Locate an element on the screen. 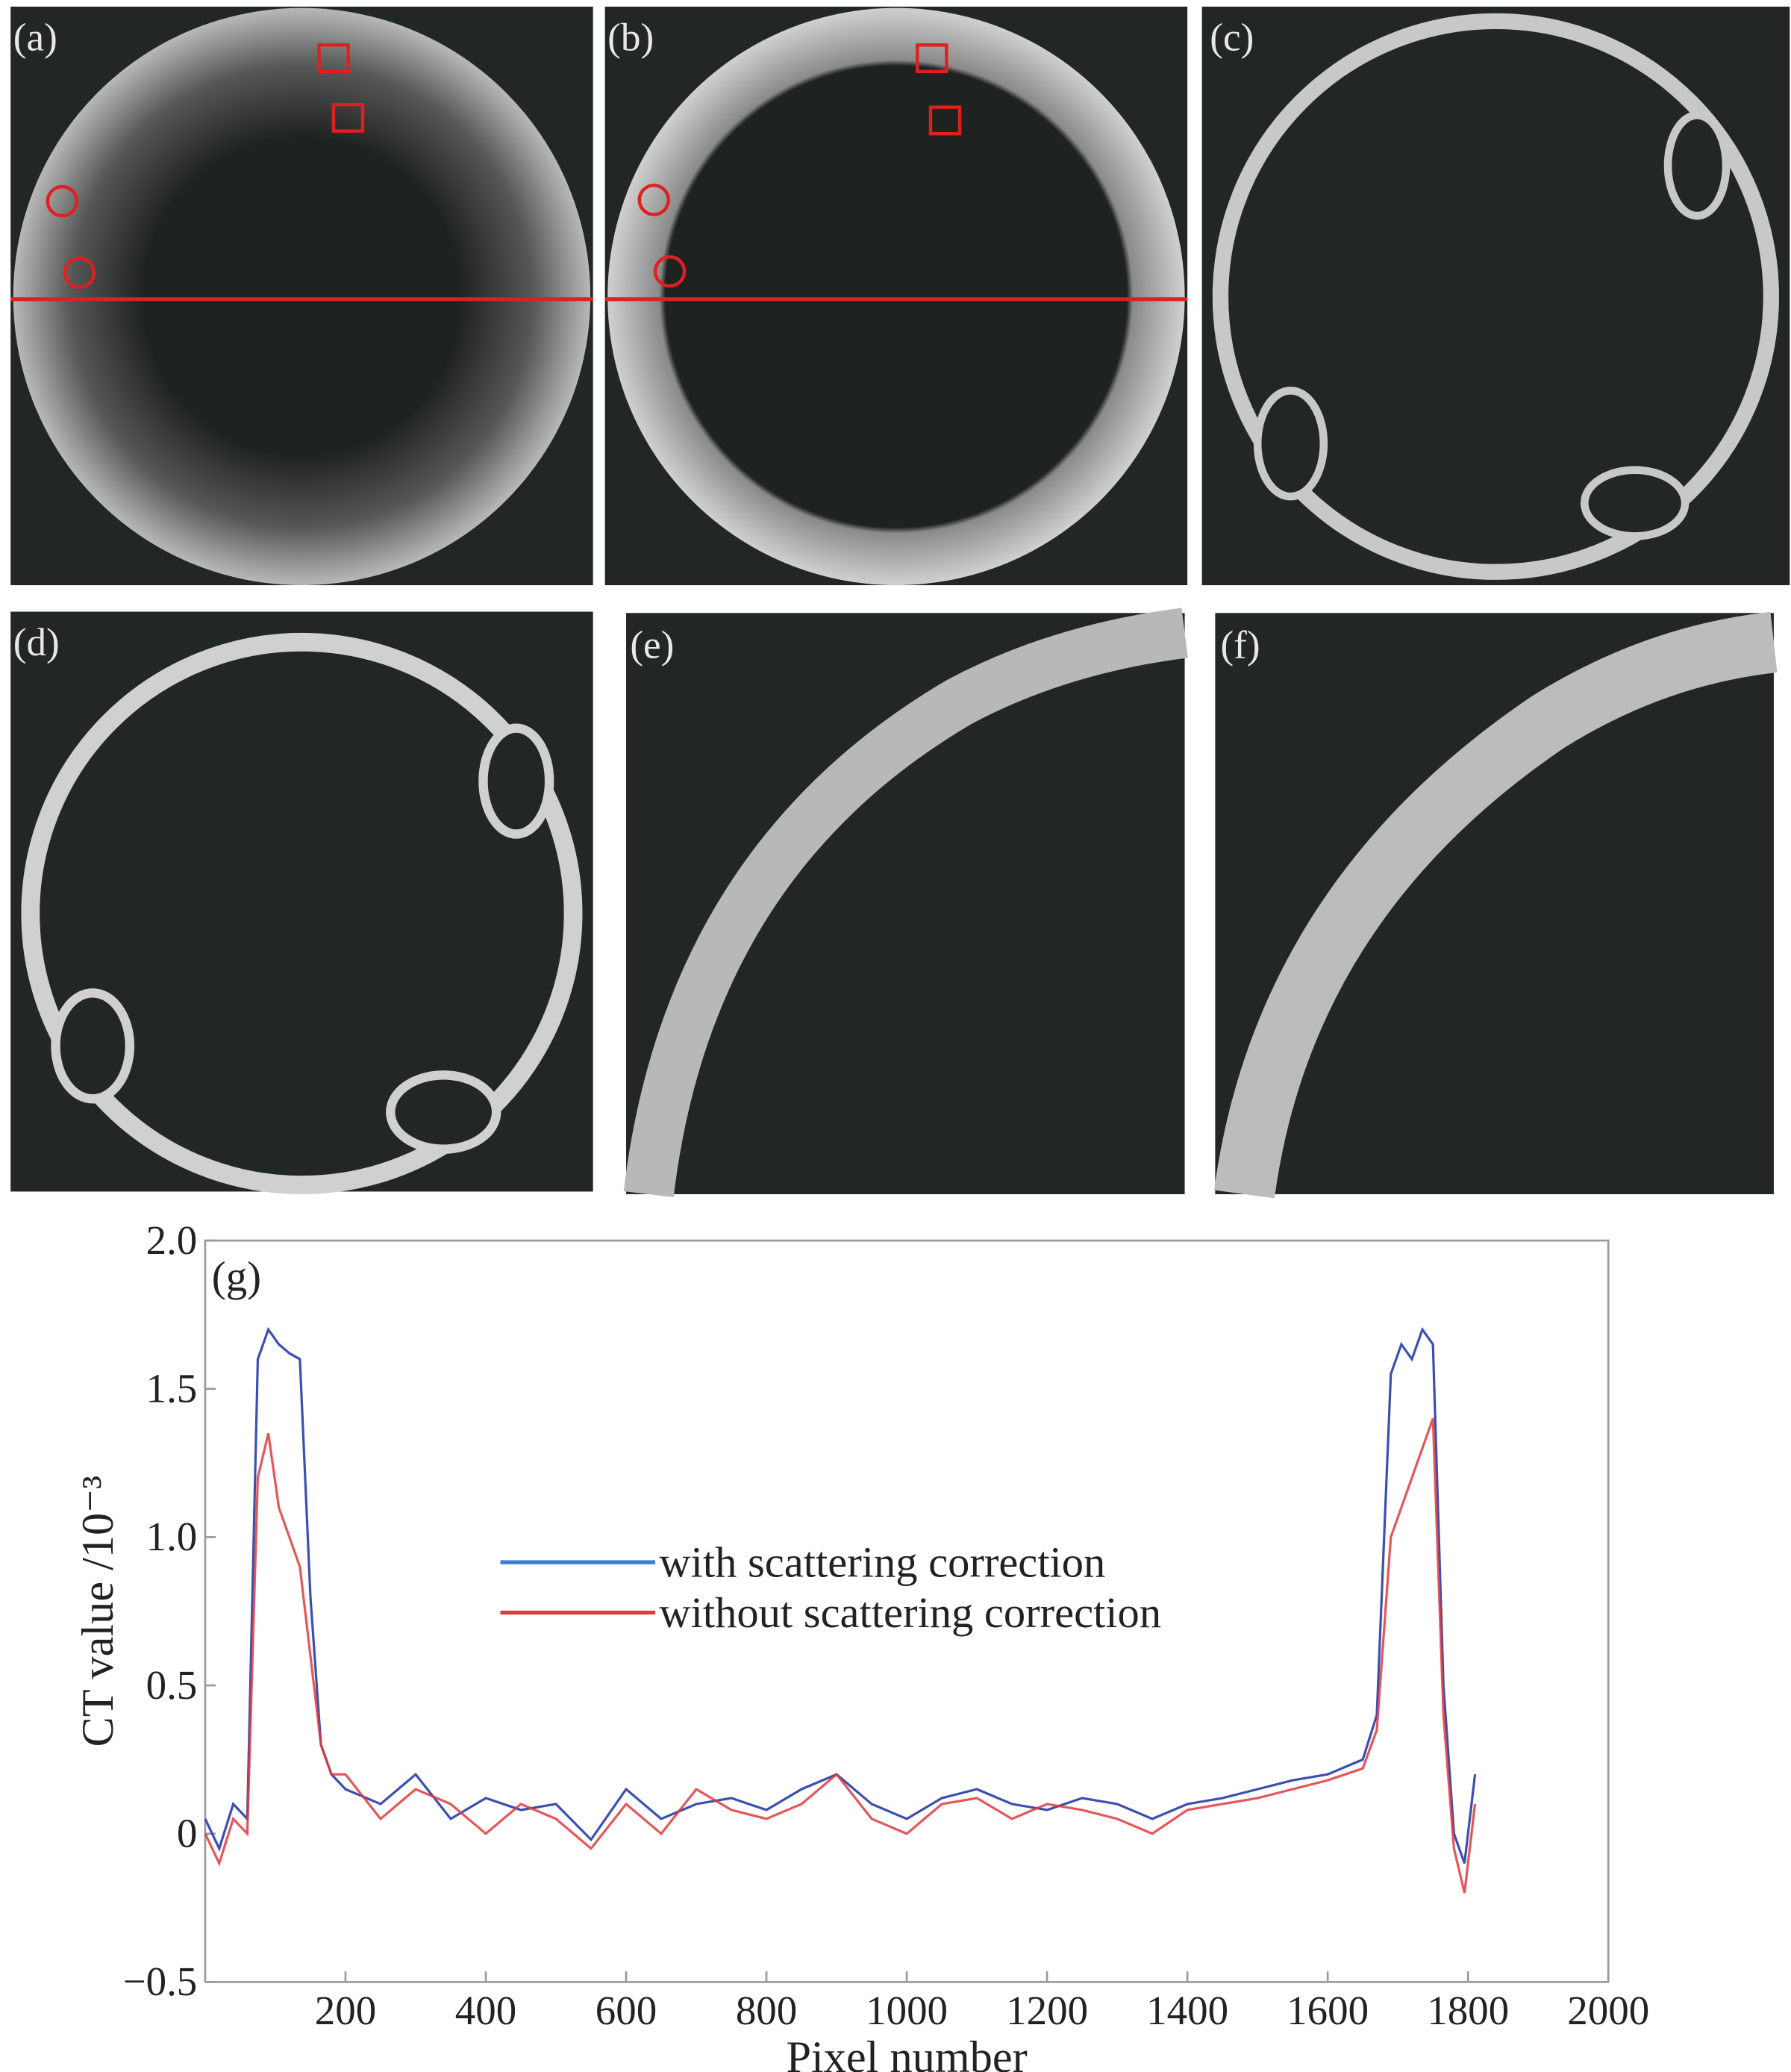 This screenshot has width=1791, height=2072. legend-label: without scattering correction is located at coordinates (910, 1612).